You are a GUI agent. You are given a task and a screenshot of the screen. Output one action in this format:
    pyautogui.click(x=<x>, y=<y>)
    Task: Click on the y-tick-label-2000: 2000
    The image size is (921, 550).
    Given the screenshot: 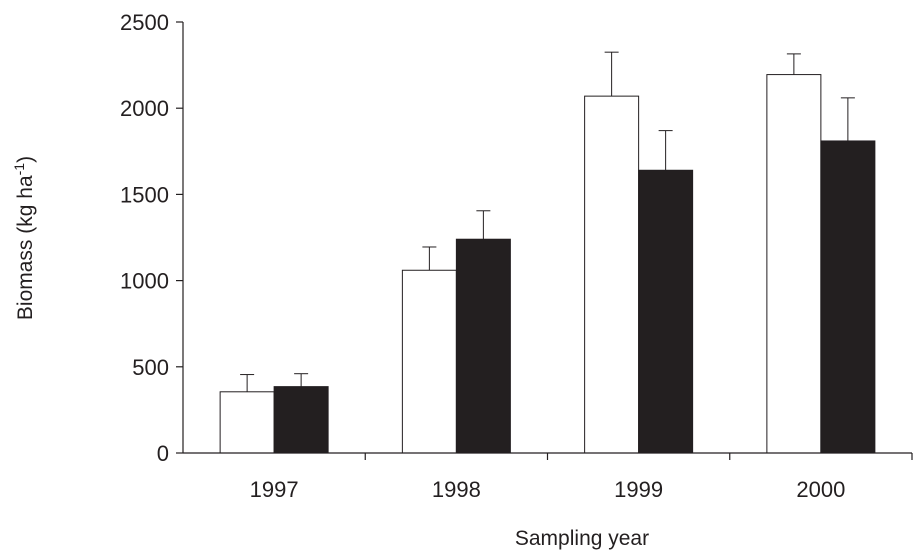 What is the action you would take?
    pyautogui.click(x=144, y=108)
    